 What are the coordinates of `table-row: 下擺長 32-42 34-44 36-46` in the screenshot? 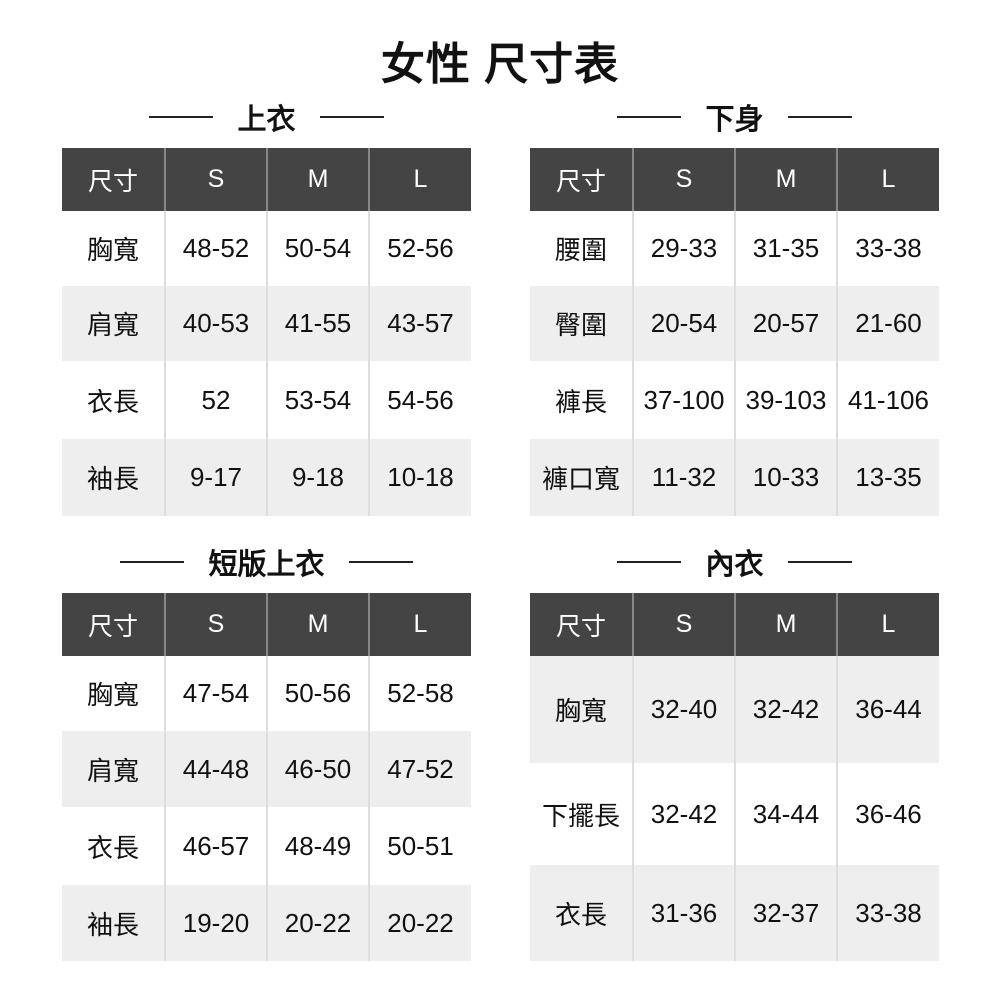 It's located at (734, 814).